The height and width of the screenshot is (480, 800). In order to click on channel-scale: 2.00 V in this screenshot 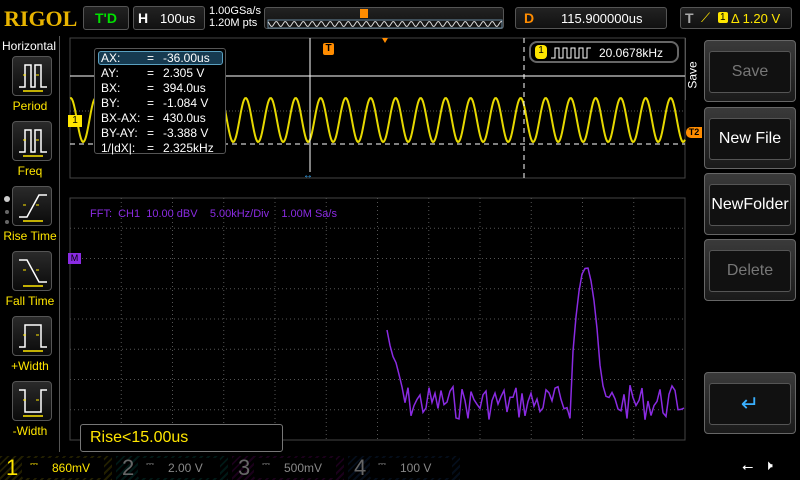, I will do `click(185, 468)`.